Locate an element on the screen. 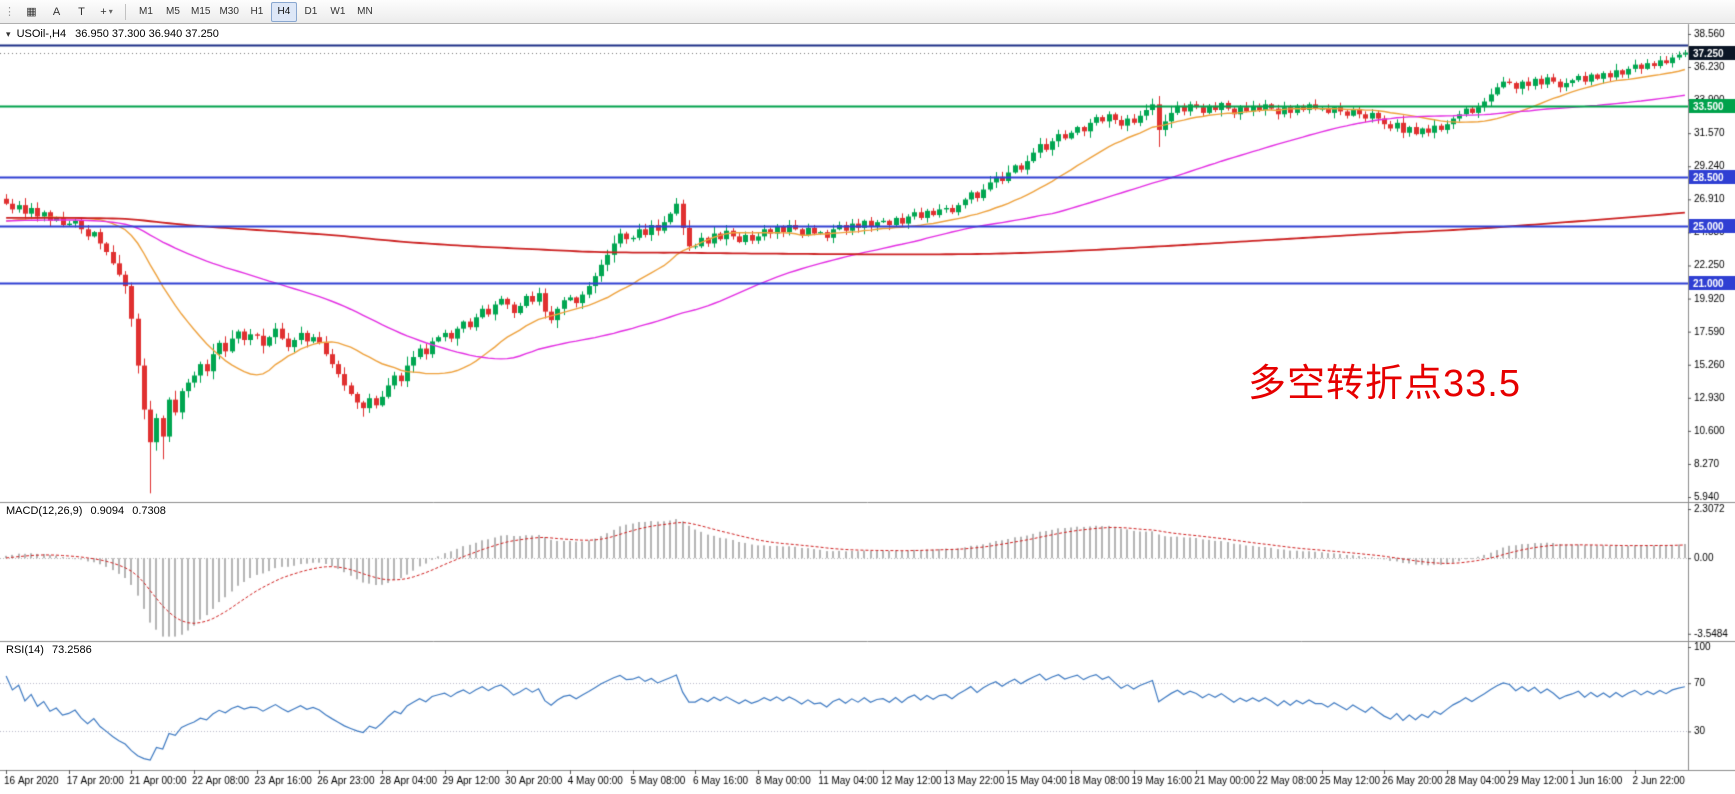 This screenshot has height=794, width=1735. rsi-label: RSI(14) 73.2586 is located at coordinates (51, 650).